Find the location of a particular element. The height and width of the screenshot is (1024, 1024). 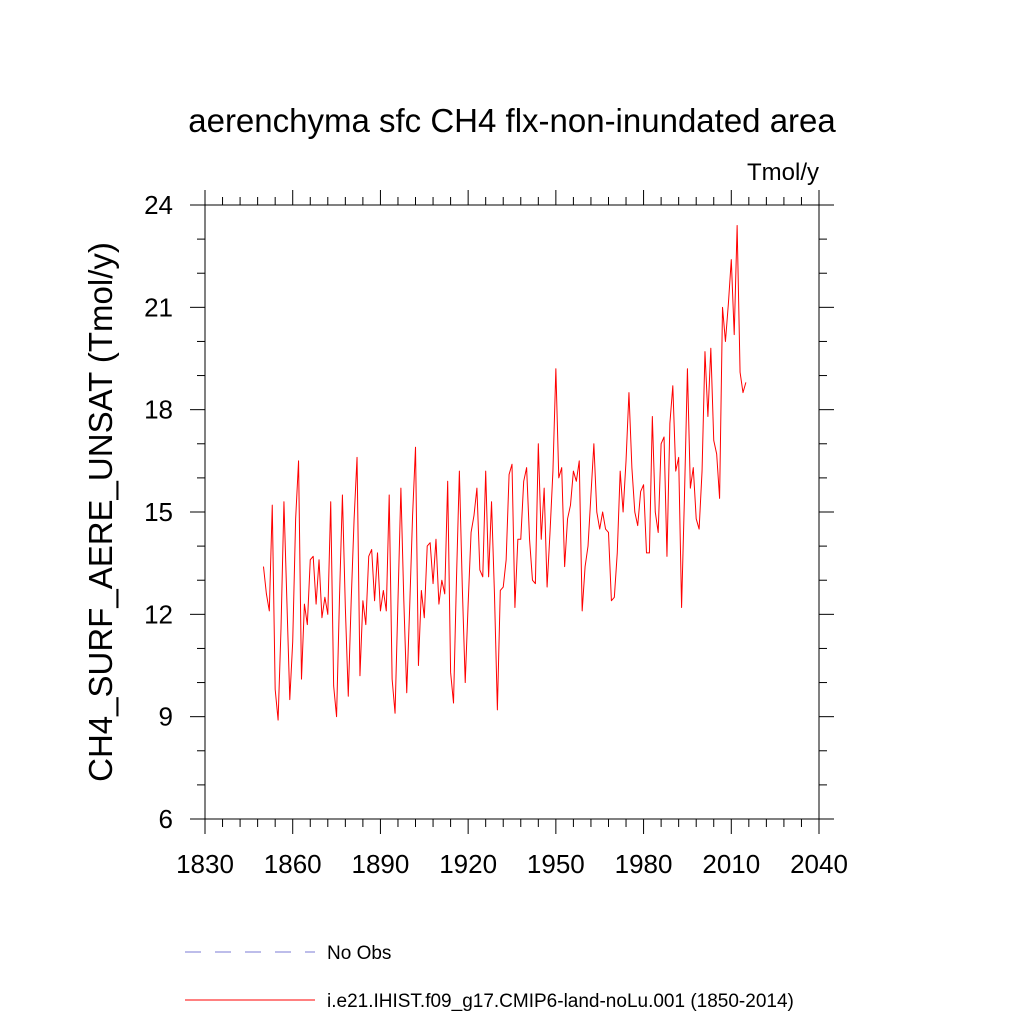

x-tick-labels: 1830 1860 1890 1920 1950 1980 2010 2040 is located at coordinates (512, 864).